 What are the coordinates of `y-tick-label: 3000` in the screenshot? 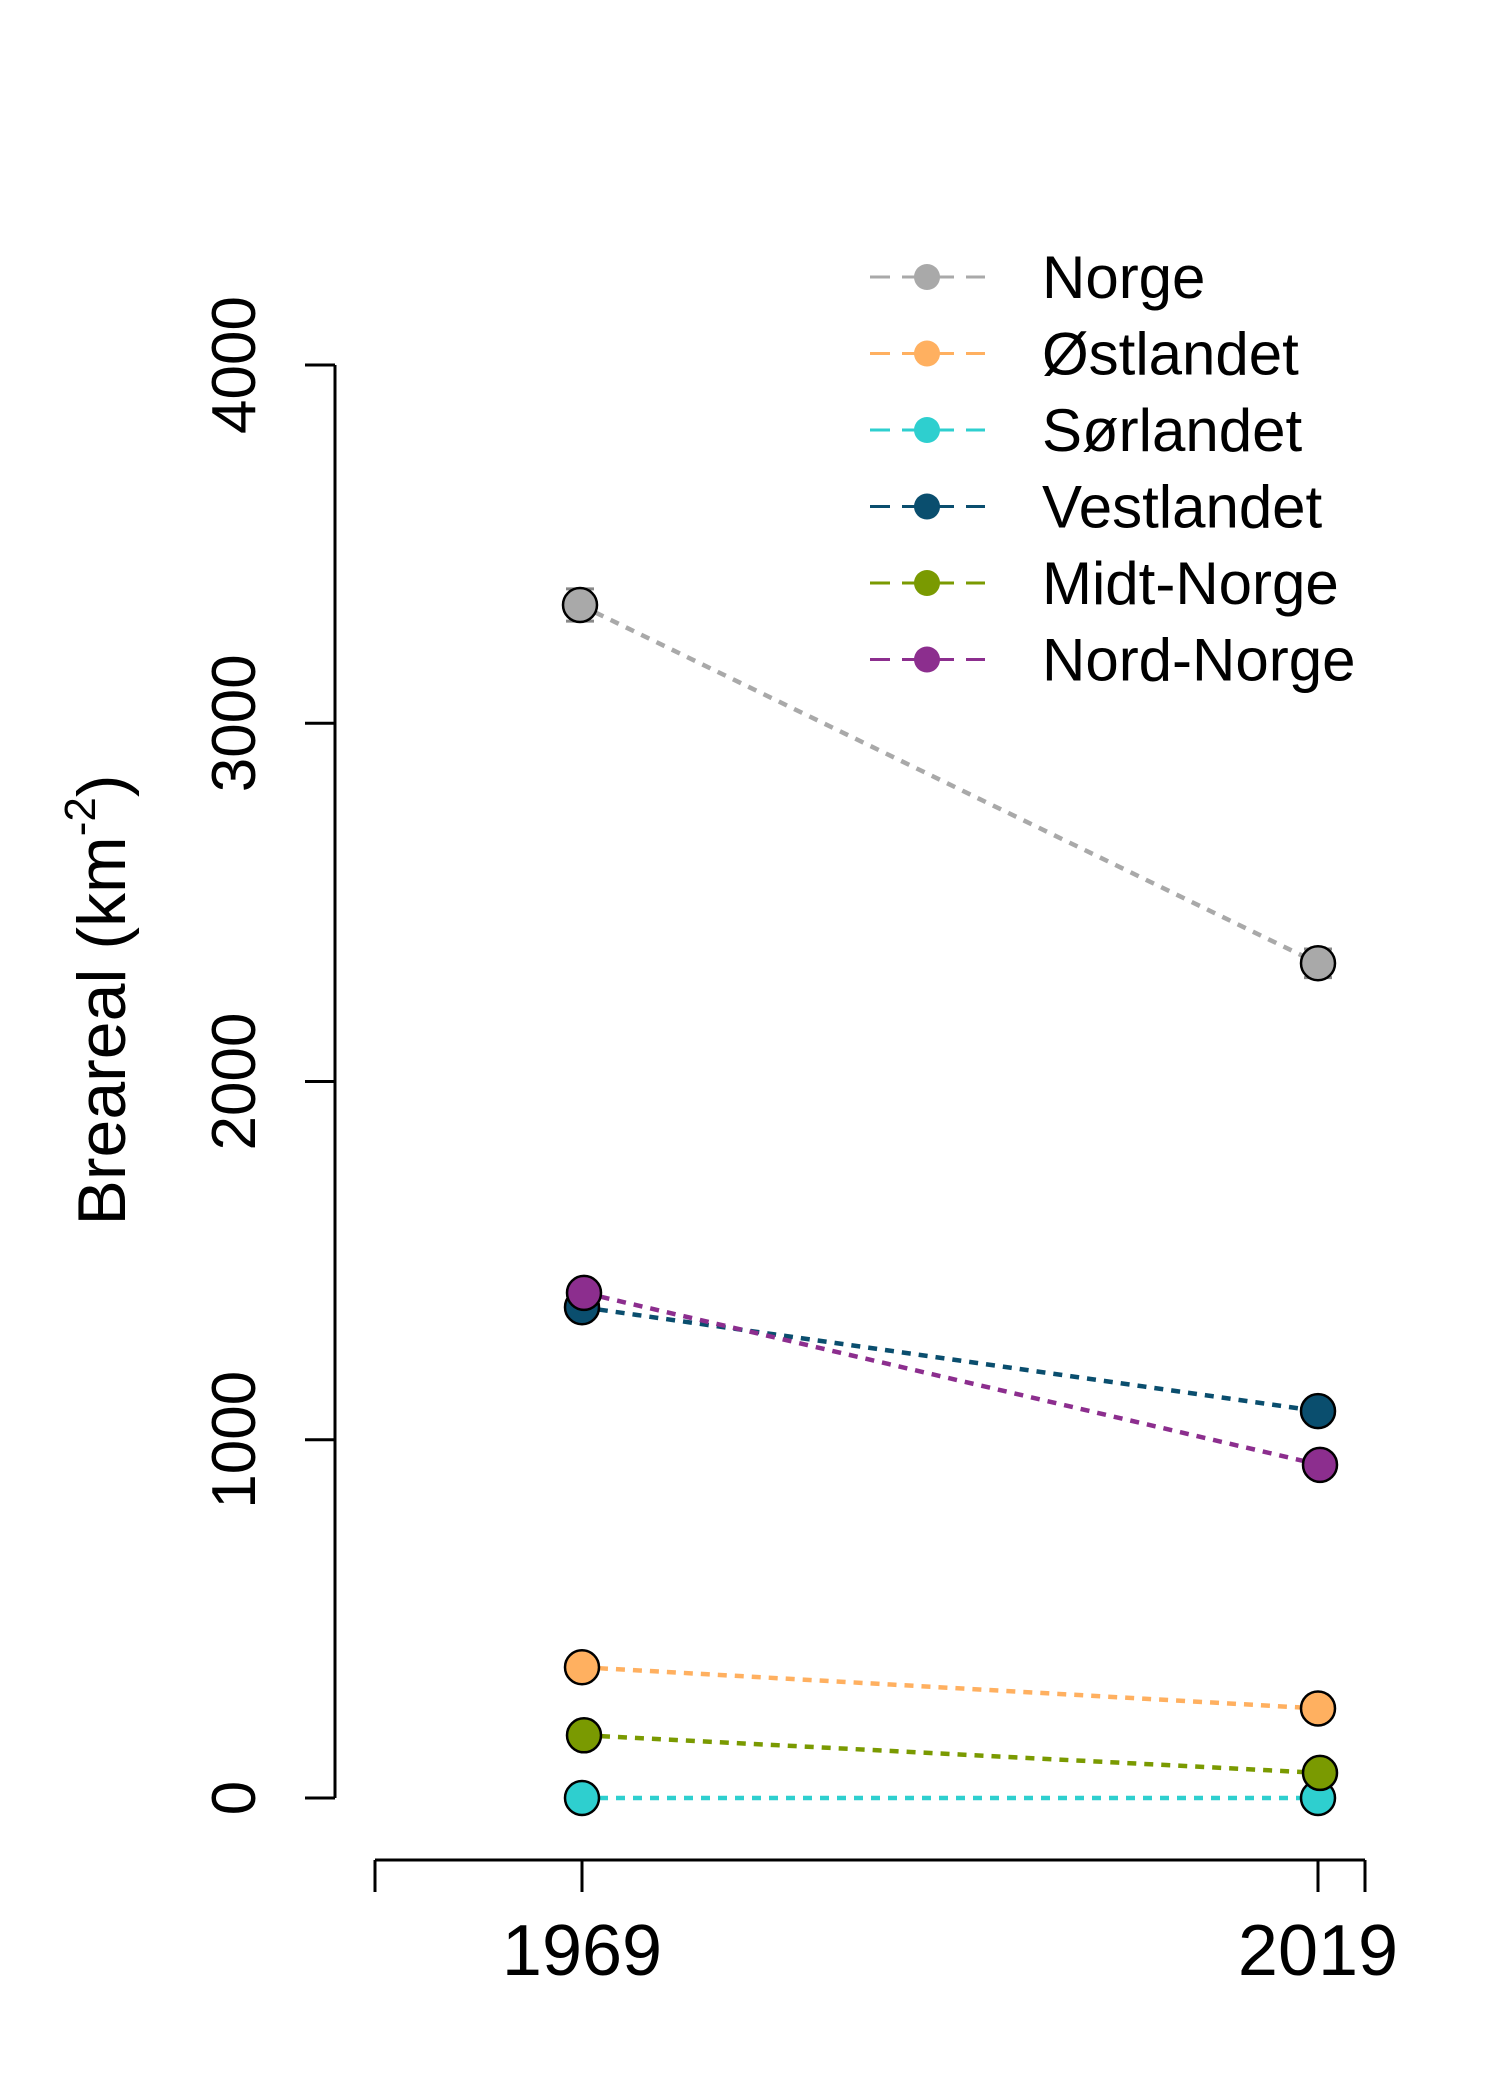 It's located at (234, 723).